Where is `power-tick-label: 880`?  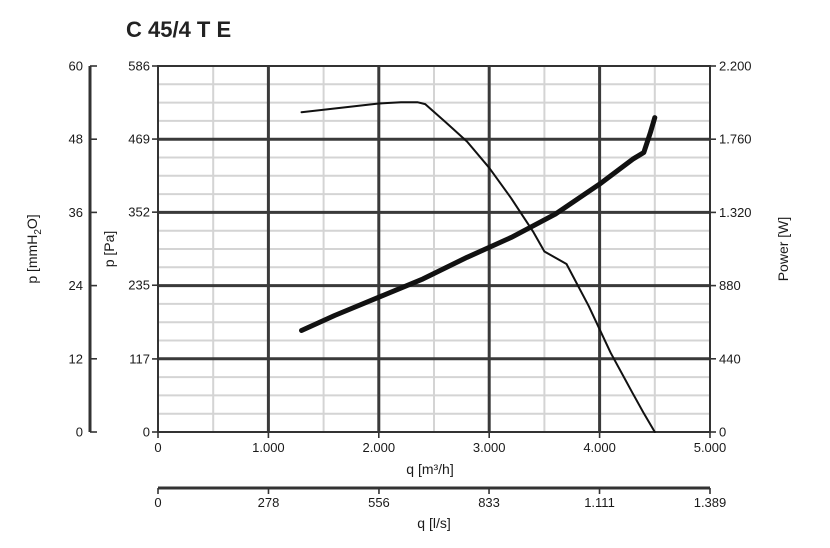
power-tick-label: 880 is located at coordinates (730, 285).